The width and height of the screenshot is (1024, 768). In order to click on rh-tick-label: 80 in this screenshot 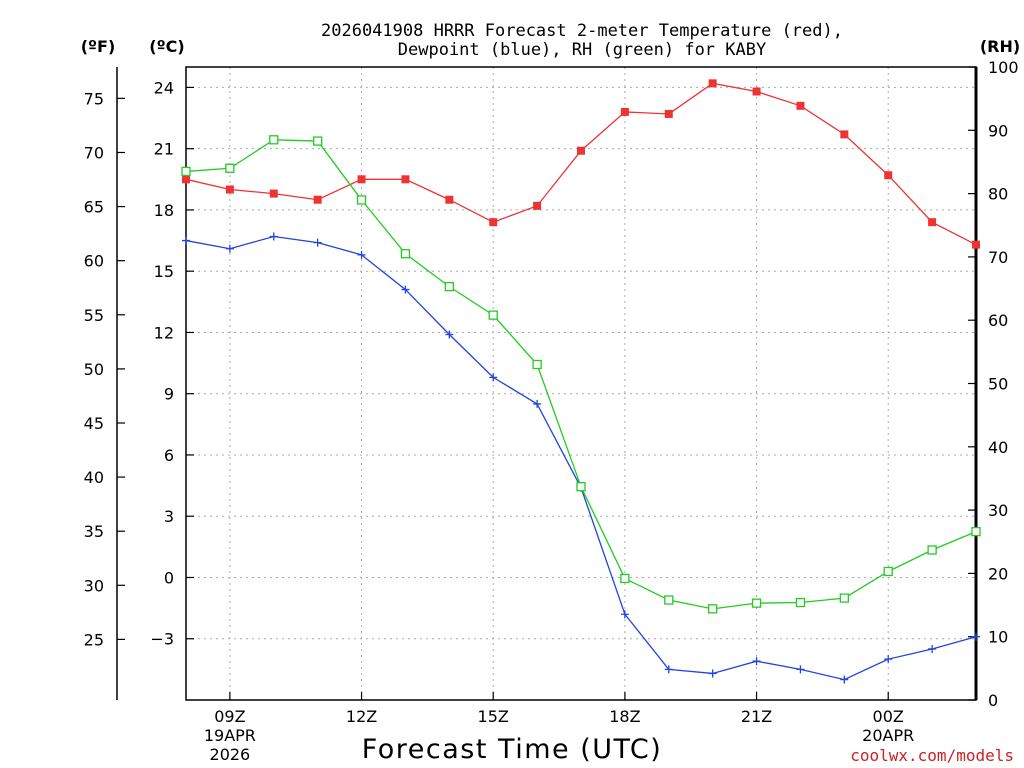, I will do `click(998, 194)`.